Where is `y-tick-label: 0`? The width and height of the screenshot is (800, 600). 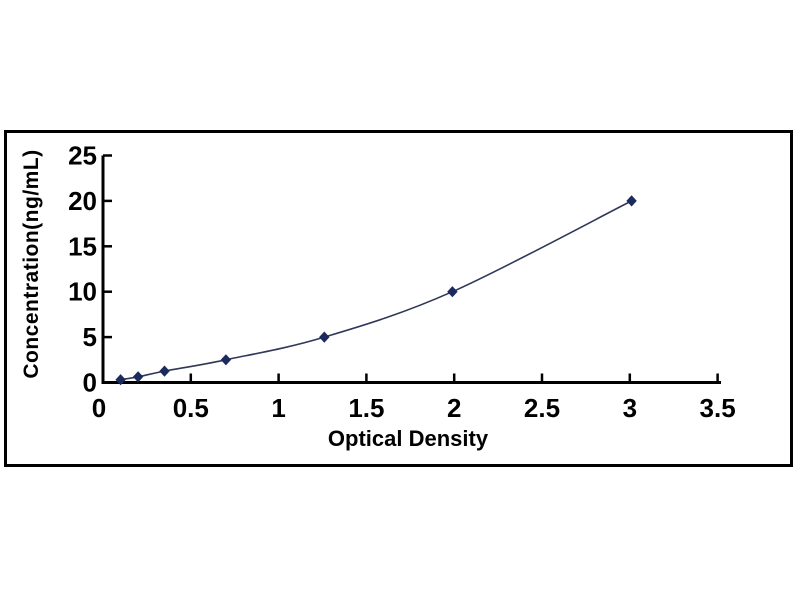
y-tick-label: 0 is located at coordinates (90, 383).